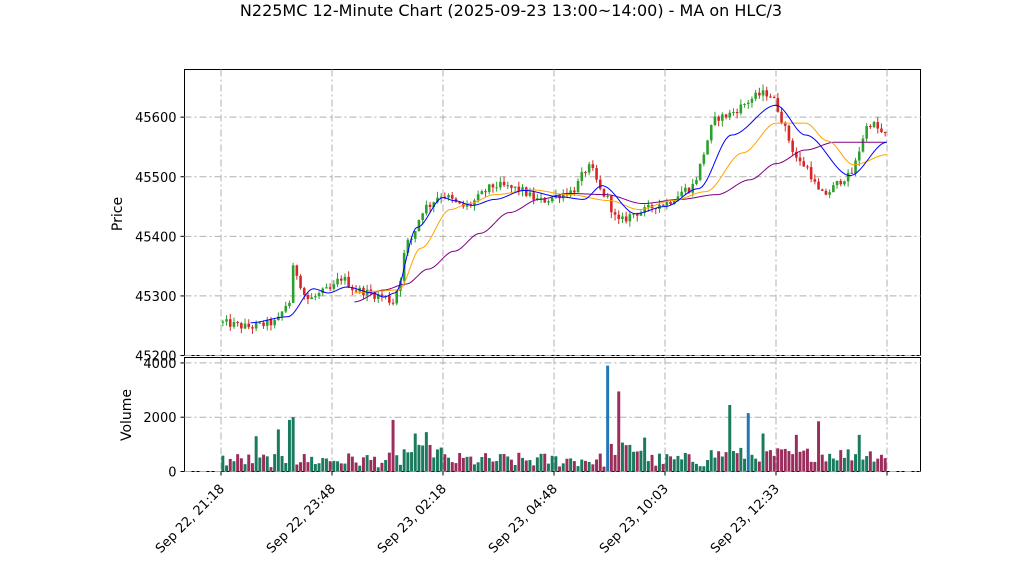 The height and width of the screenshot is (575, 1022). Describe the element at coordinates (523, 519) in the screenshot. I see `x-tick-label: Sep 23, 04:48` at that location.